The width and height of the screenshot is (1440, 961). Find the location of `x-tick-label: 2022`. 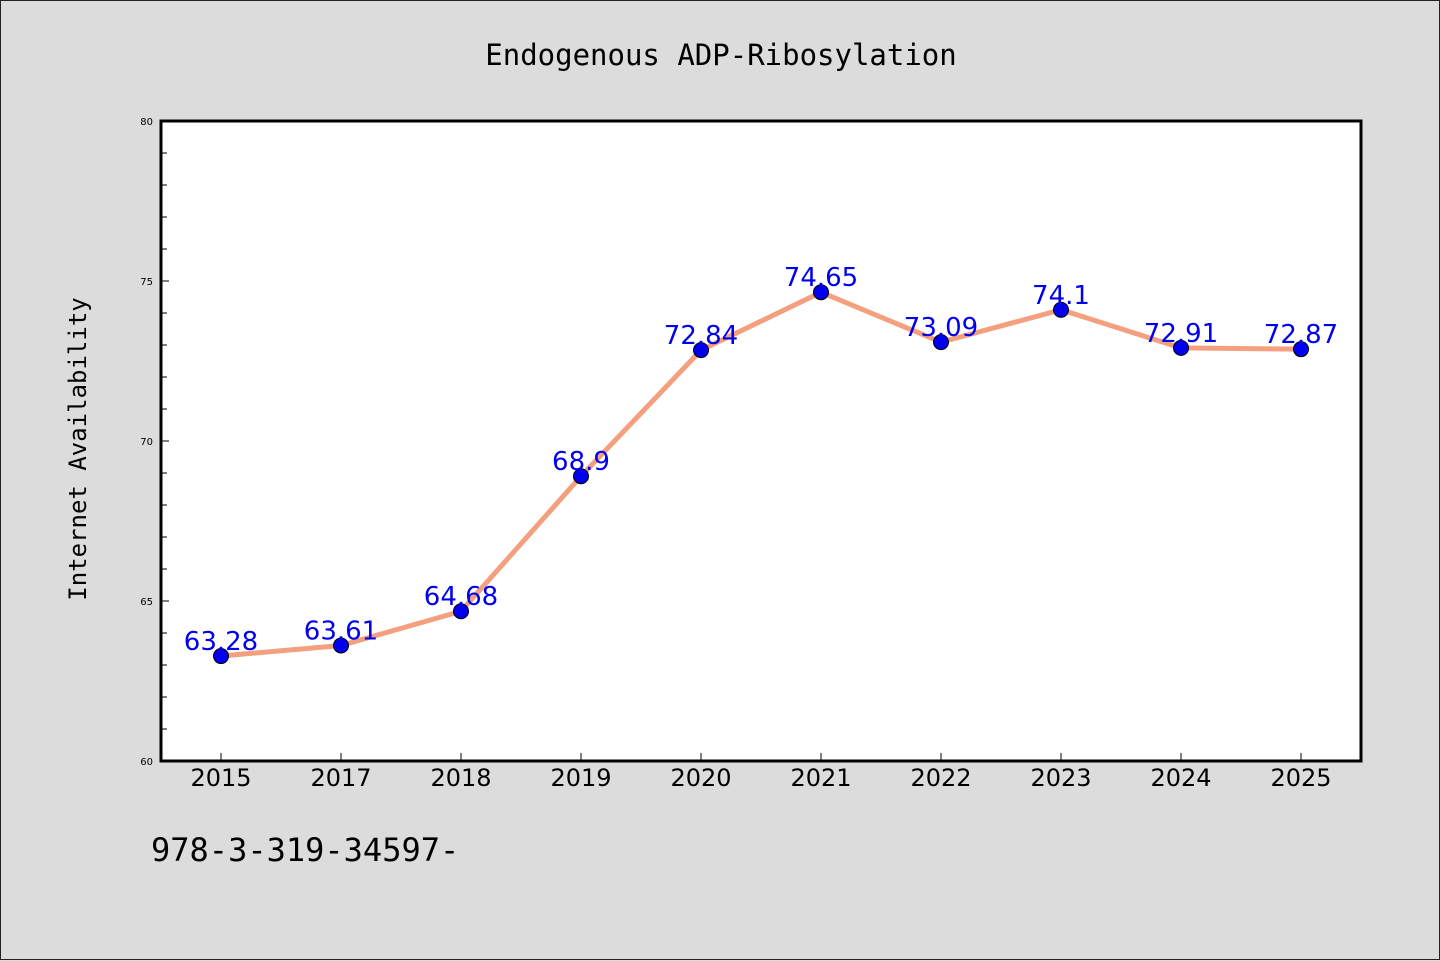

x-tick-label: 2022 is located at coordinates (940, 778).